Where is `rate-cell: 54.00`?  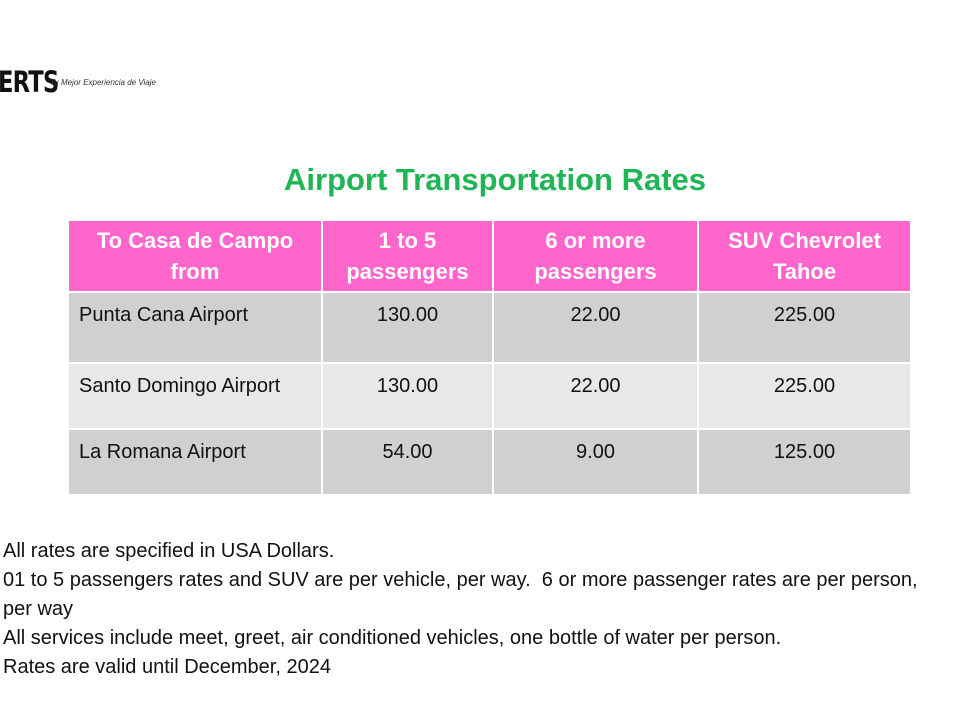 rate-cell: 54.00 is located at coordinates (407, 462).